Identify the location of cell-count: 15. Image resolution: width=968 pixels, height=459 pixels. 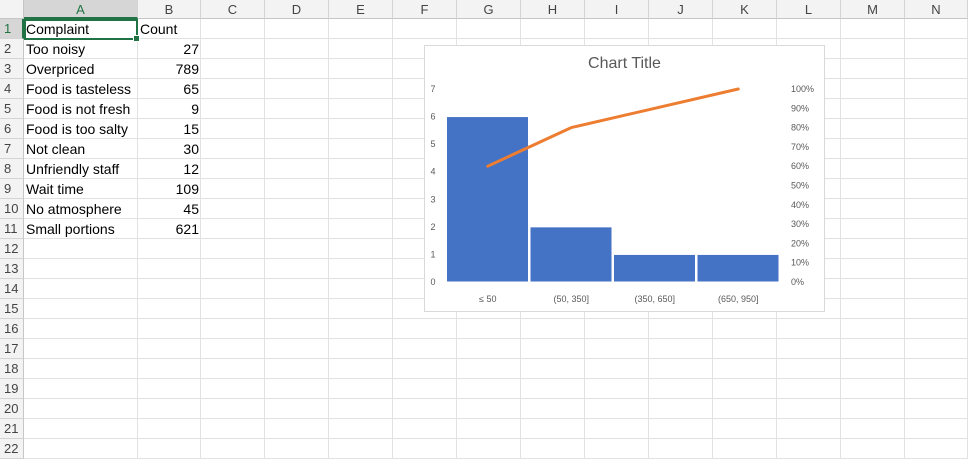
(191, 129).